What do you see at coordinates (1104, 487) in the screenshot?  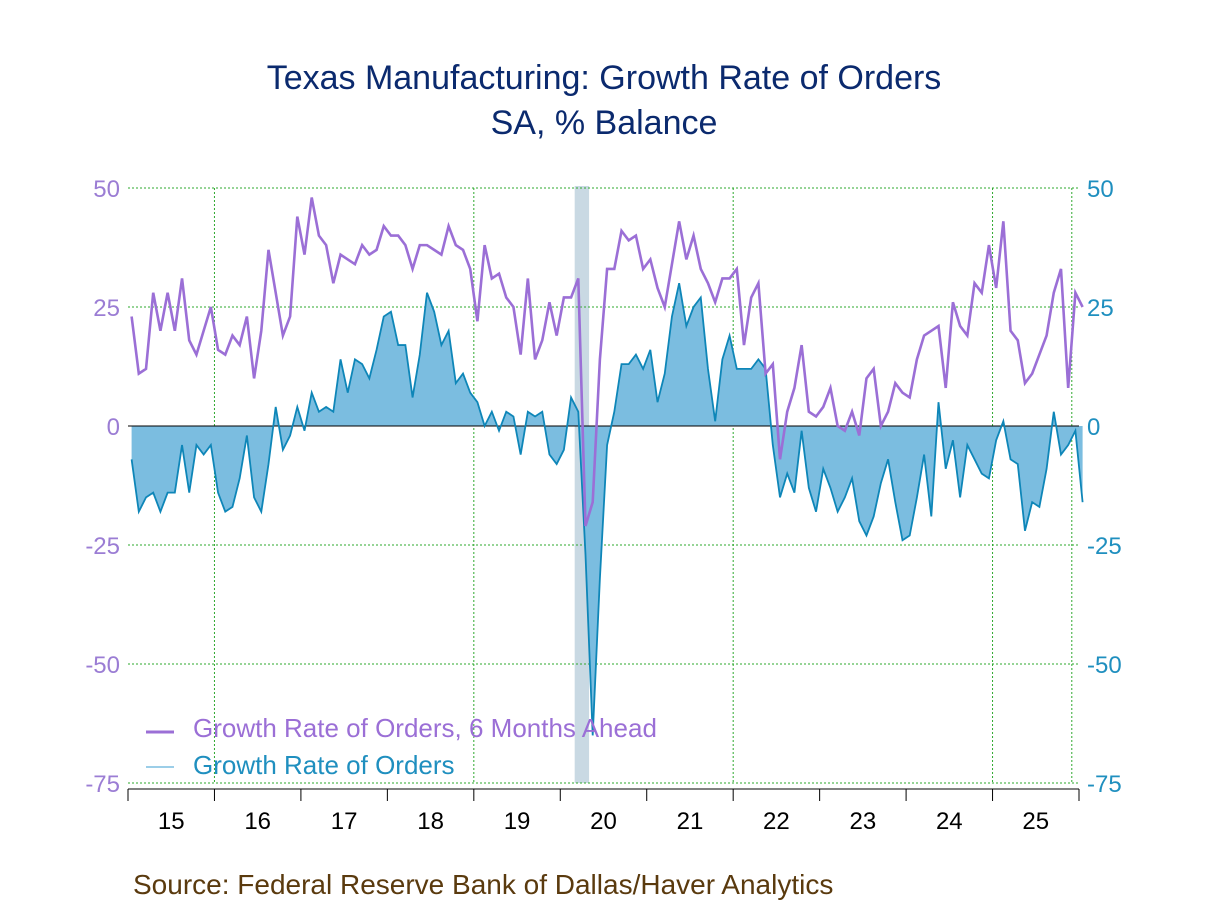 I see `y-axis-right: 50 25 0 -25 -50 -75` at bounding box center [1104, 487].